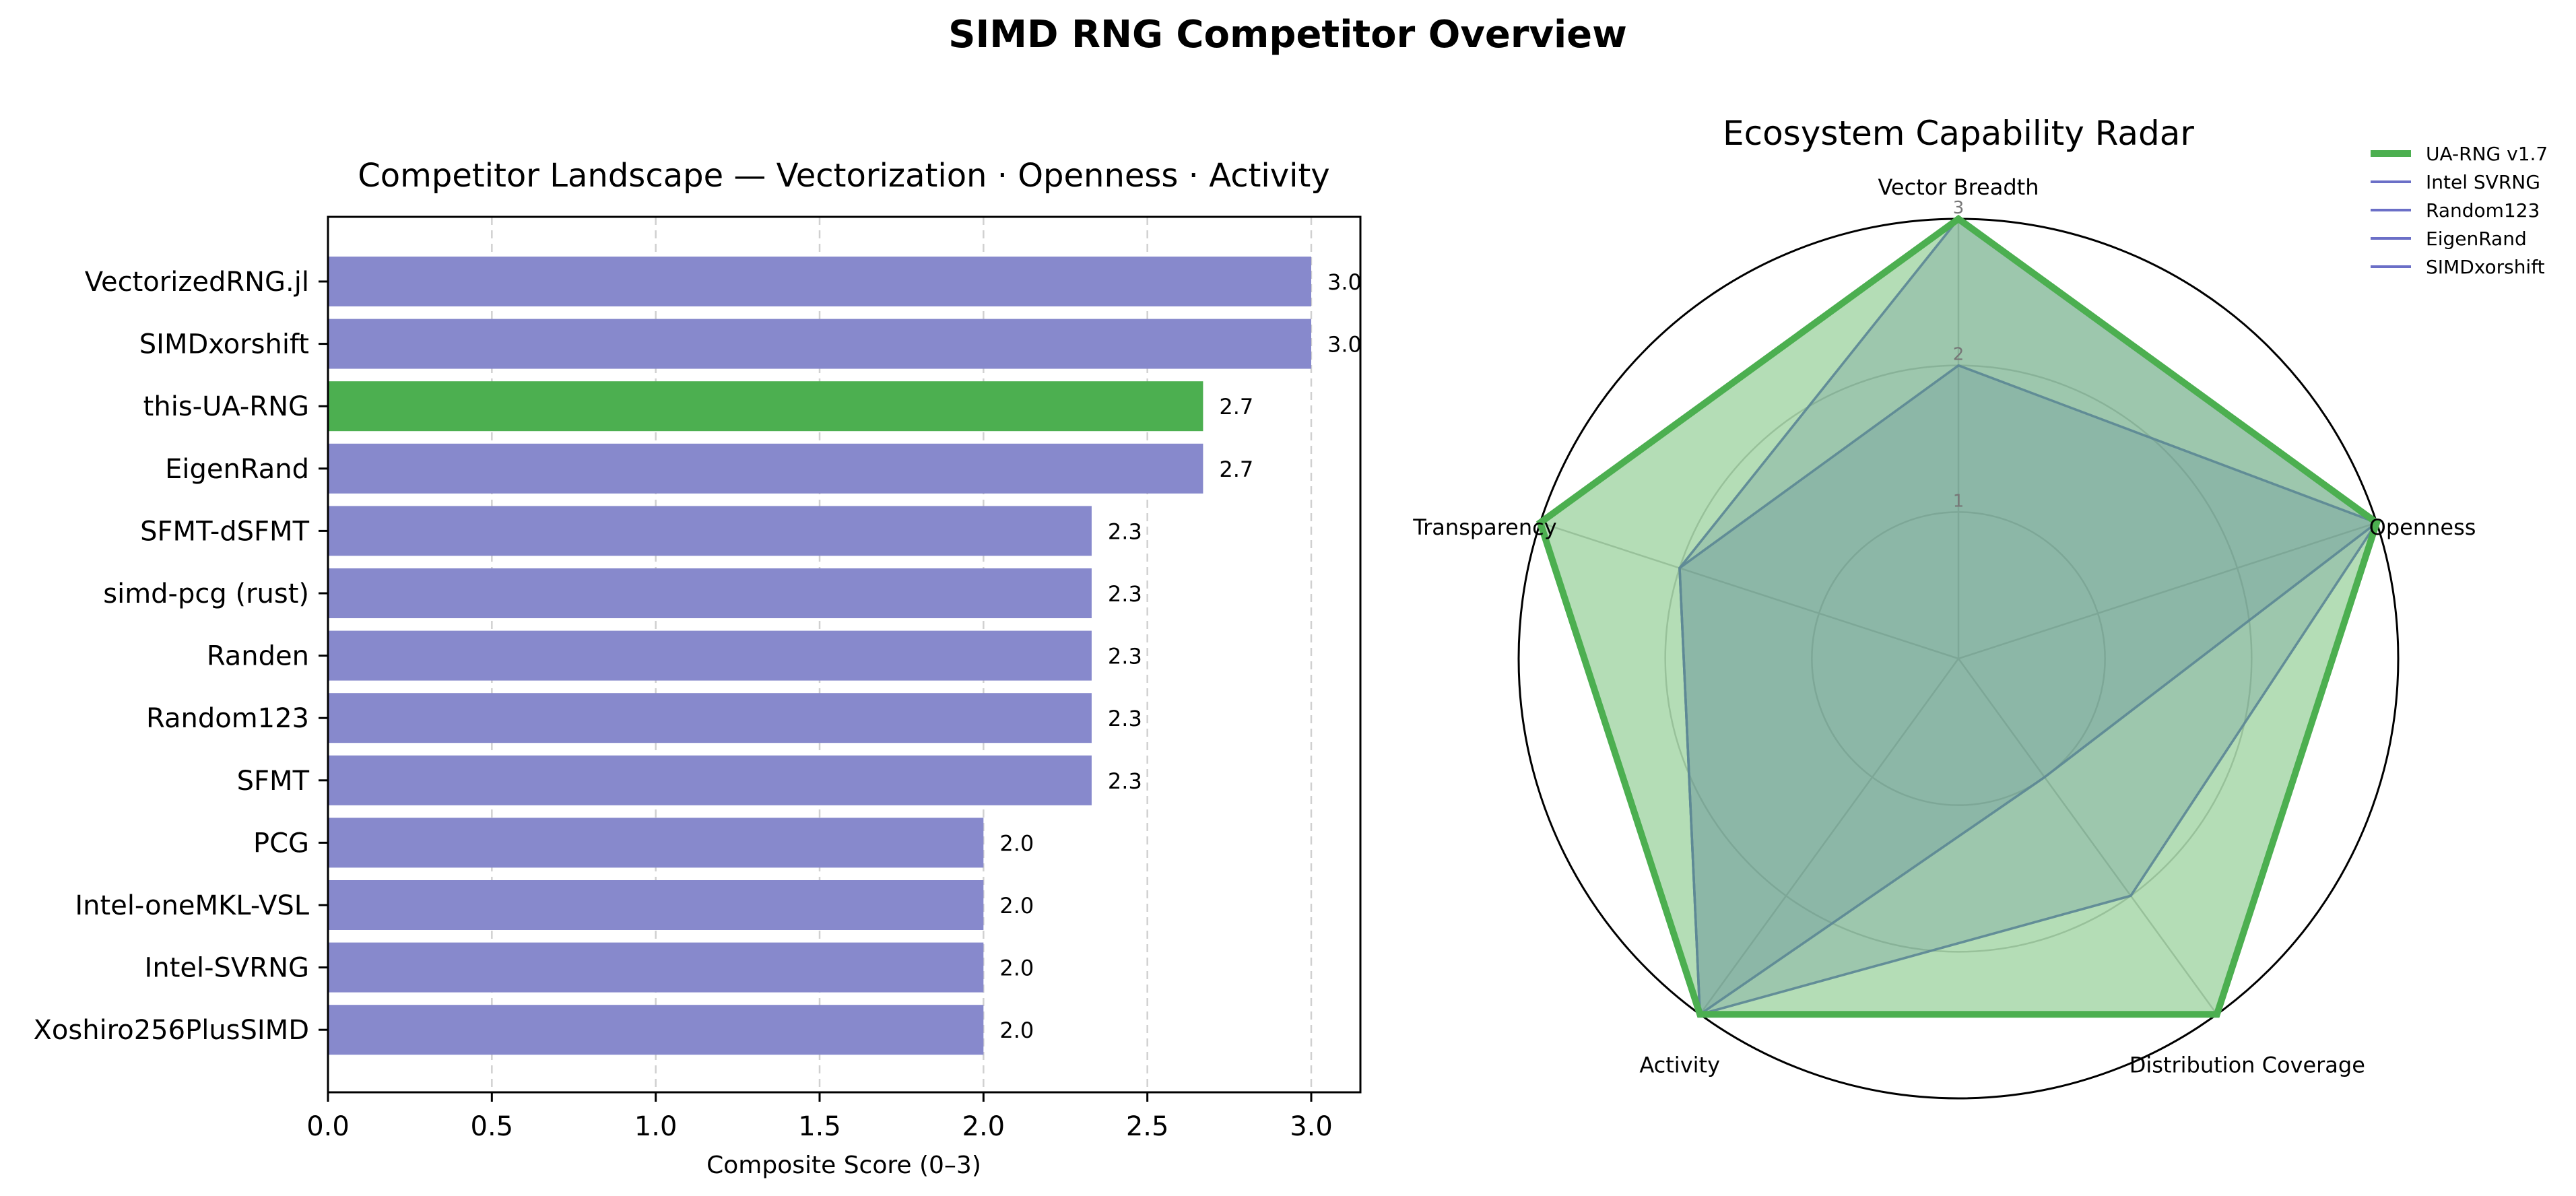 This screenshot has width=2576, height=1196. Describe the element at coordinates (656, 1126) in the screenshot. I see `x-tick-label: 1.0` at that location.